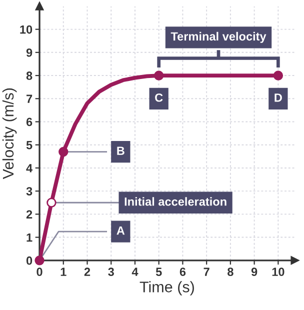 This screenshot has width=304, height=310. What do you see at coordinates (9, 134) in the screenshot?
I see `y-axis-title: Velocity (m/s)` at bounding box center [9, 134].